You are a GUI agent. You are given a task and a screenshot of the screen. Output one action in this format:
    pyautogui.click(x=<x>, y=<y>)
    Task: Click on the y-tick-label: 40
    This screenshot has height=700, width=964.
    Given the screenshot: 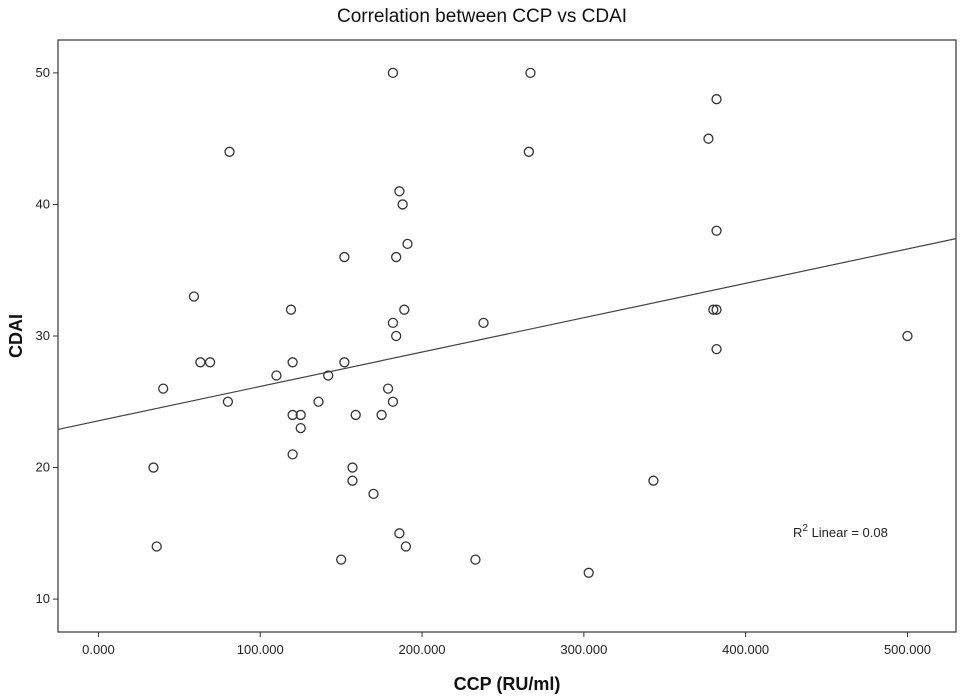 What is the action you would take?
    pyautogui.click(x=43, y=203)
    